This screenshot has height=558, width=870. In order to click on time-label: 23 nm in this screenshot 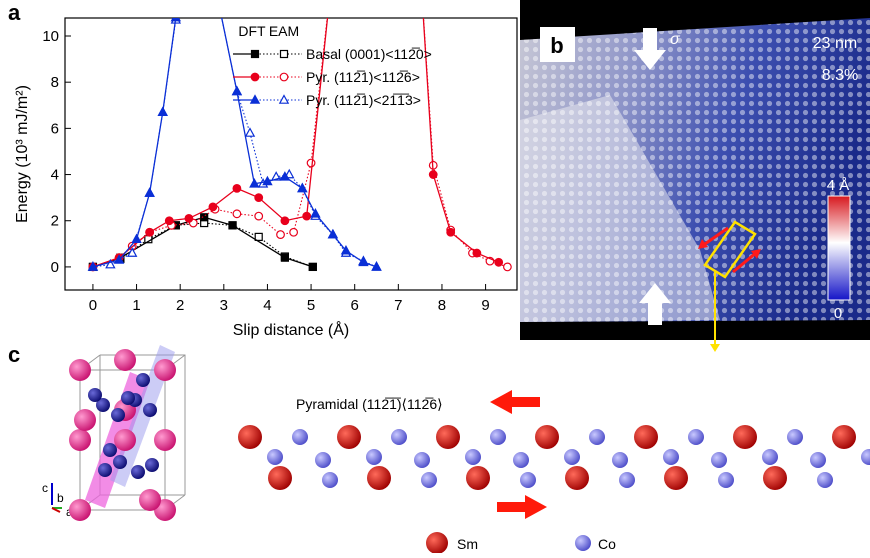, I will do `click(835, 43)`.